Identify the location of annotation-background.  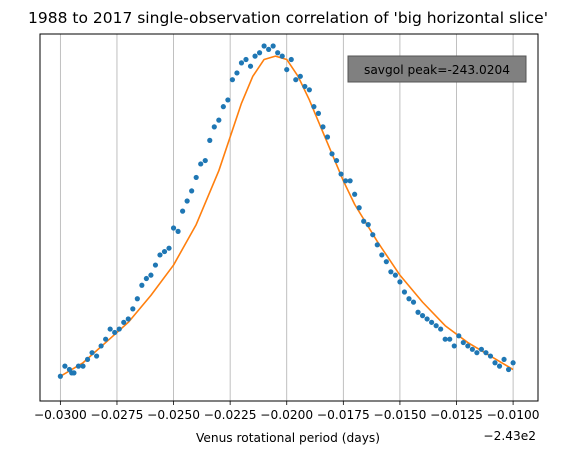
(437, 69).